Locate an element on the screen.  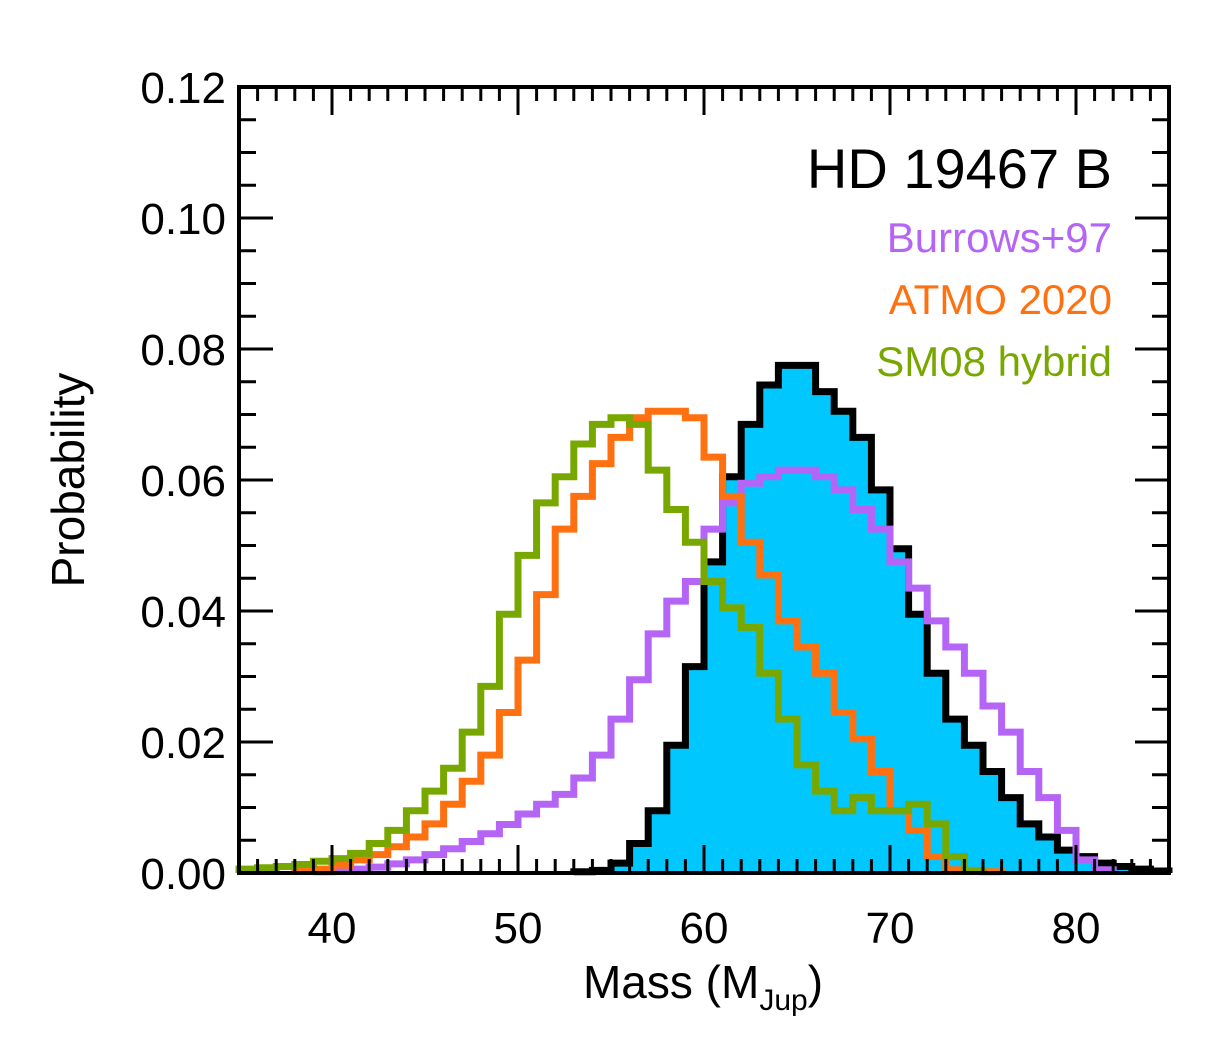
y-tick-label: 0.00 is located at coordinates (183, 874).